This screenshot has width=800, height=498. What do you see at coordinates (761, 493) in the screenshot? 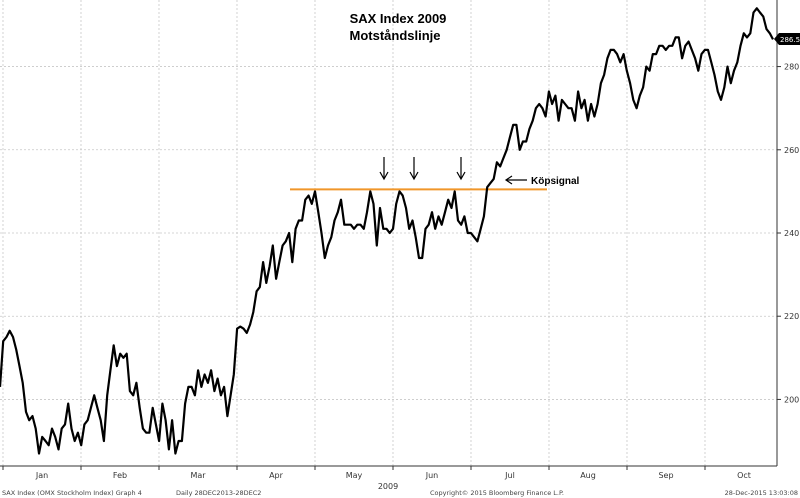
I see `footer-timestamp: 28-Dec-2015 13:03:08` at bounding box center [761, 493].